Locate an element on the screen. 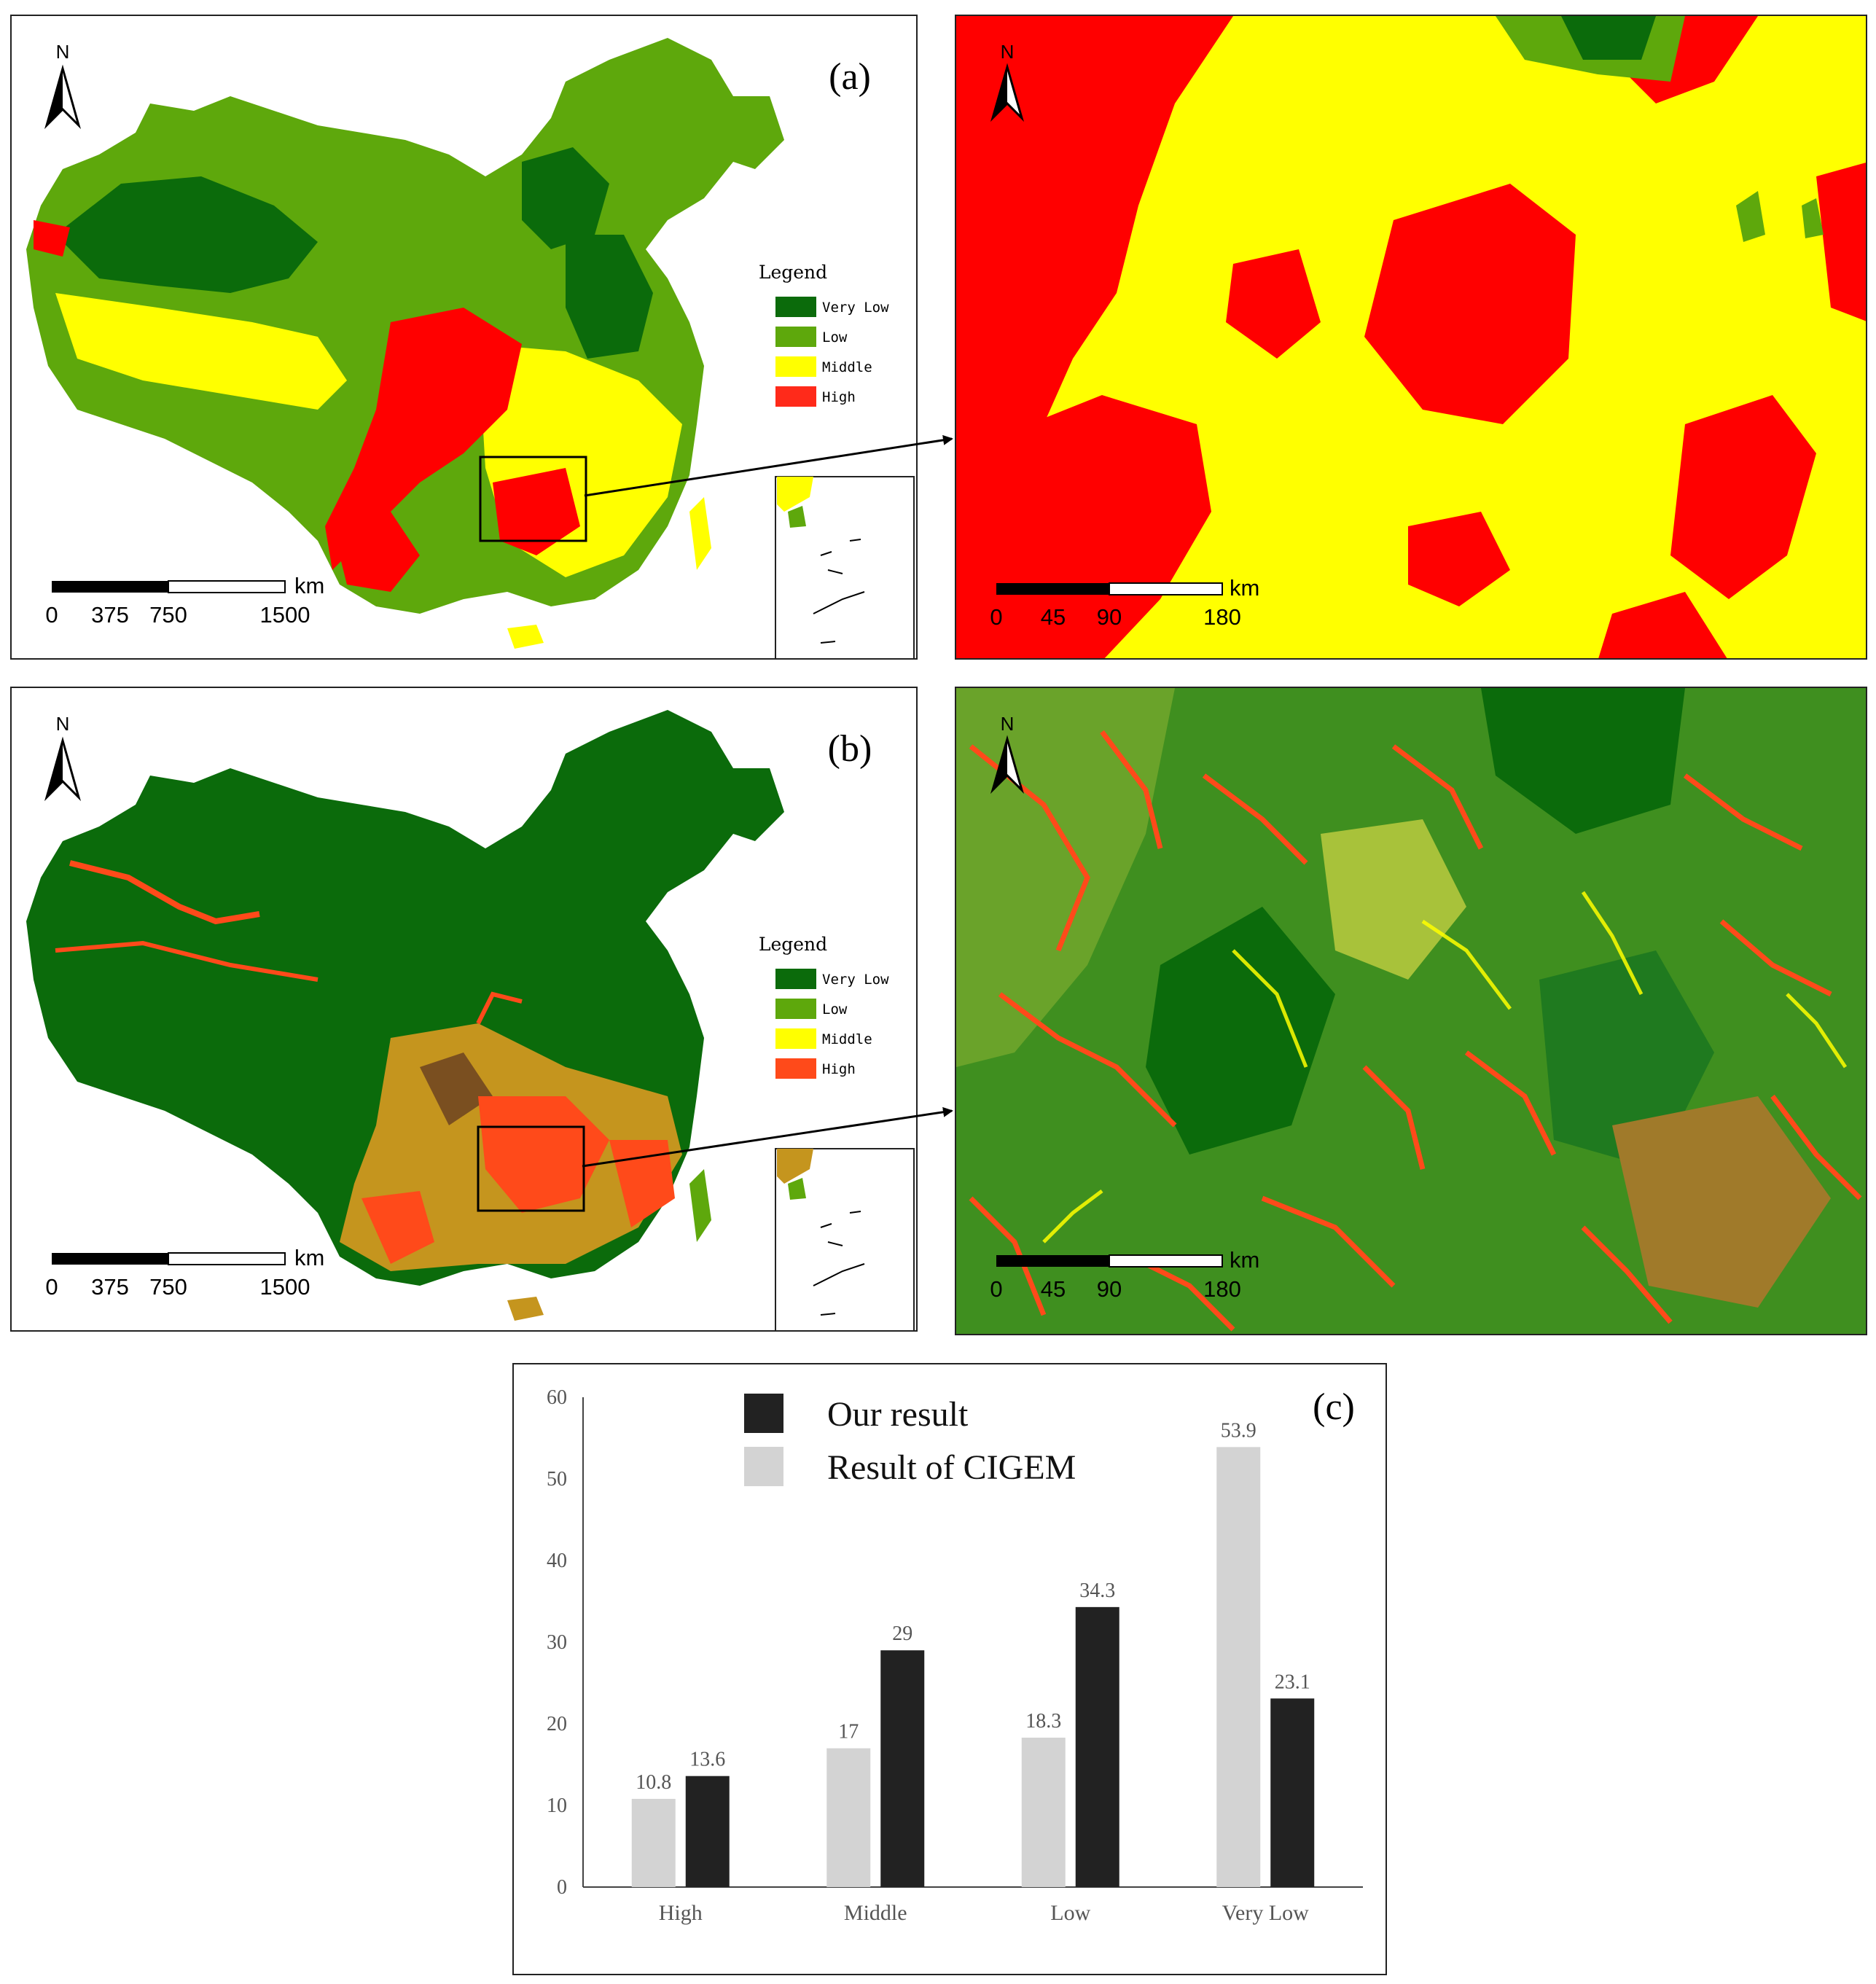 This screenshot has width=1876, height=1984. scale-bar-zoom-a: km 0 45 90 180 is located at coordinates (1124, 603).